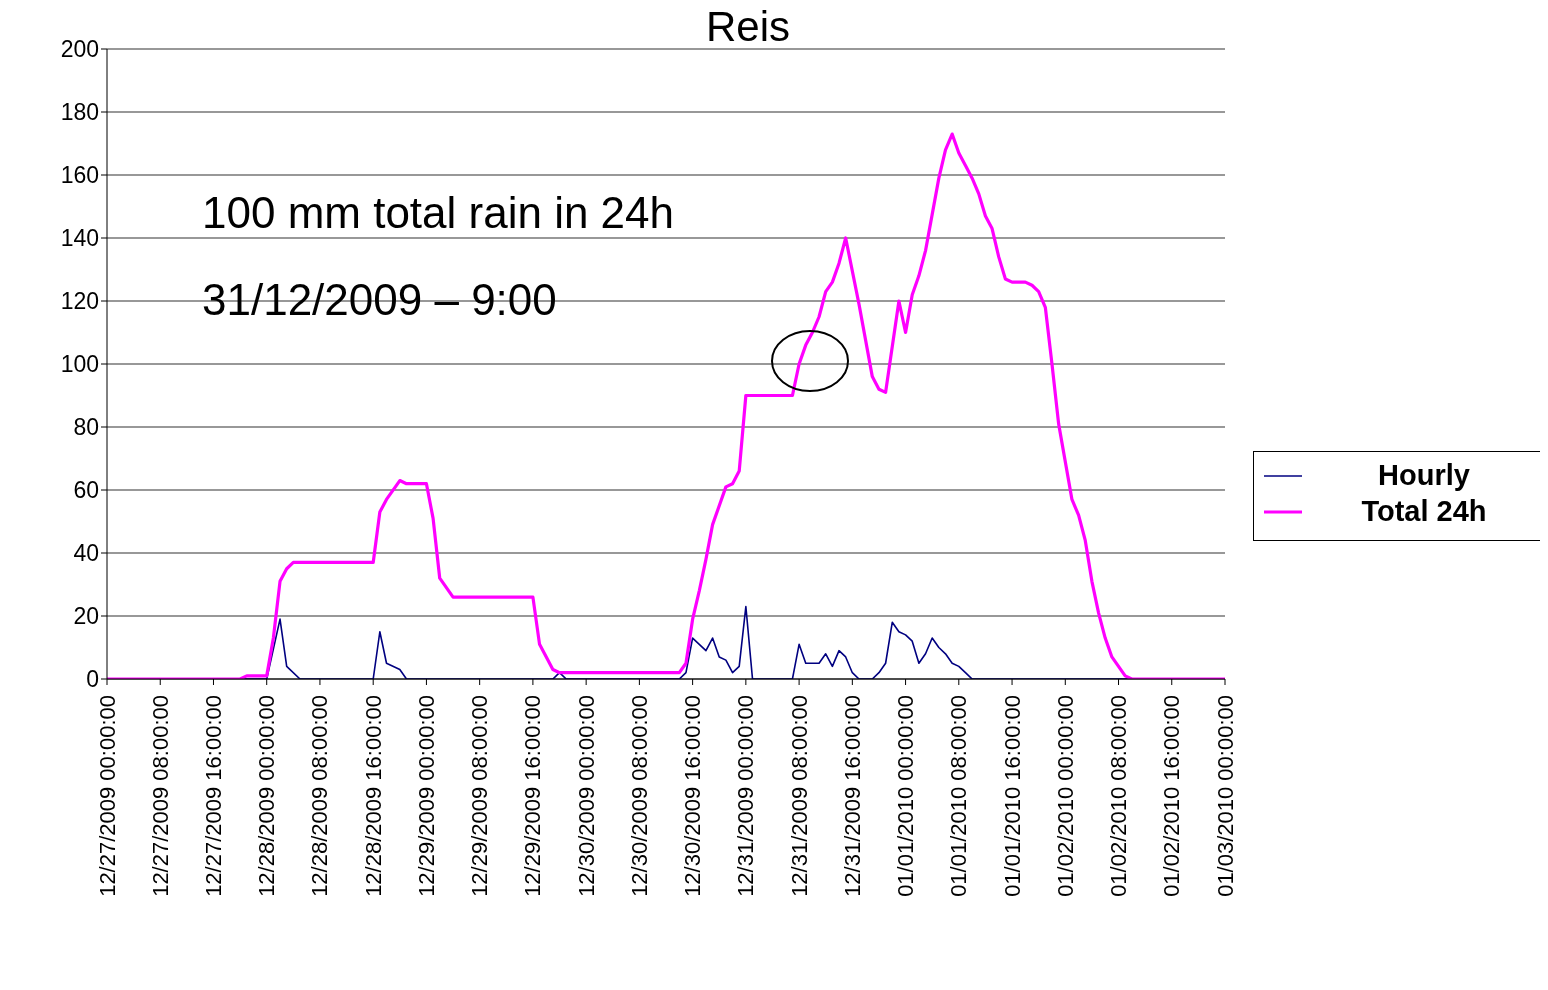  What do you see at coordinates (426, 796) in the screenshot?
I see `x-tick-label: 12/29/2009 00:00:00` at bounding box center [426, 796].